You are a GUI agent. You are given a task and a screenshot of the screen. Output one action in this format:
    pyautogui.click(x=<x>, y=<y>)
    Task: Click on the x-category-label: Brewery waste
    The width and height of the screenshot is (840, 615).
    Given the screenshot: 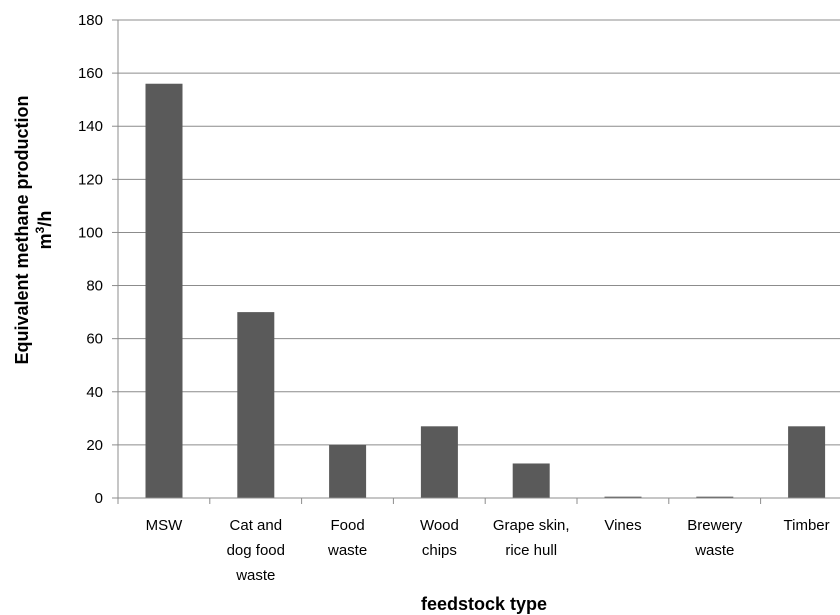 What is the action you would take?
    pyautogui.click(x=715, y=538)
    